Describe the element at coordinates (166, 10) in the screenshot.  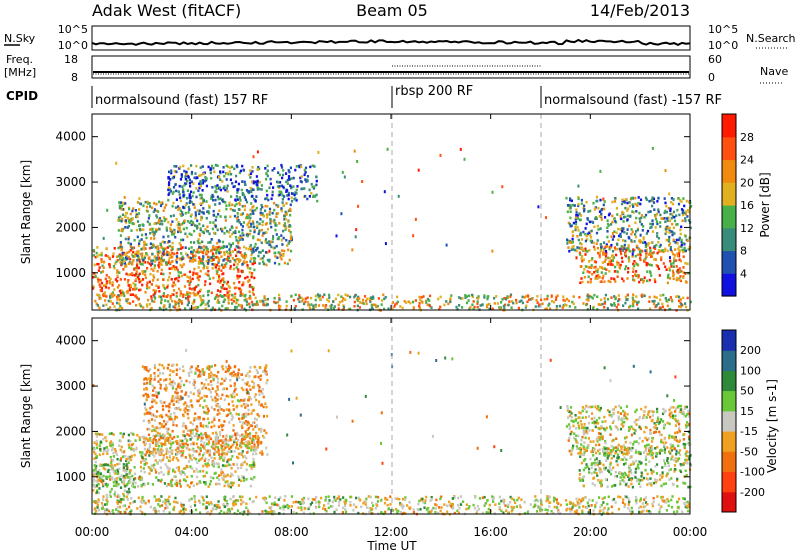
I see `station-title: Adak West (fitACF)` at that location.